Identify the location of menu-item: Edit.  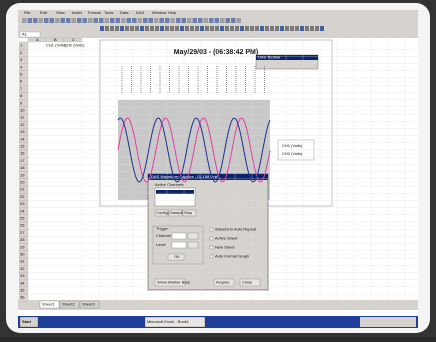
(44, 12).